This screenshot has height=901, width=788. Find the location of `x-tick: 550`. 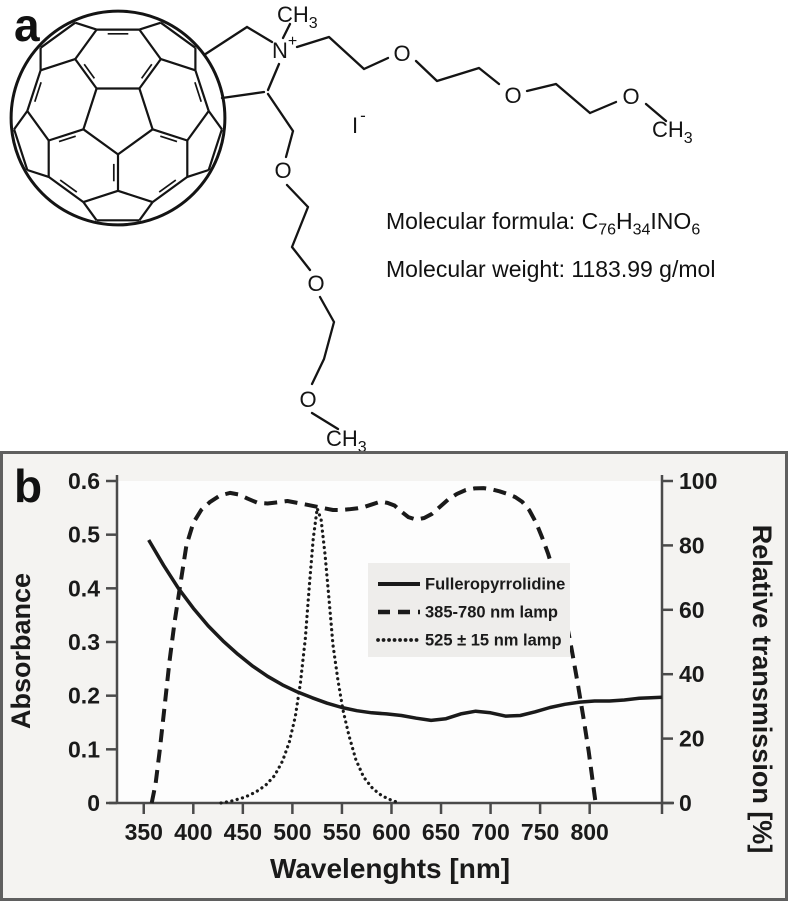

x-tick: 550 is located at coordinates (342, 832).